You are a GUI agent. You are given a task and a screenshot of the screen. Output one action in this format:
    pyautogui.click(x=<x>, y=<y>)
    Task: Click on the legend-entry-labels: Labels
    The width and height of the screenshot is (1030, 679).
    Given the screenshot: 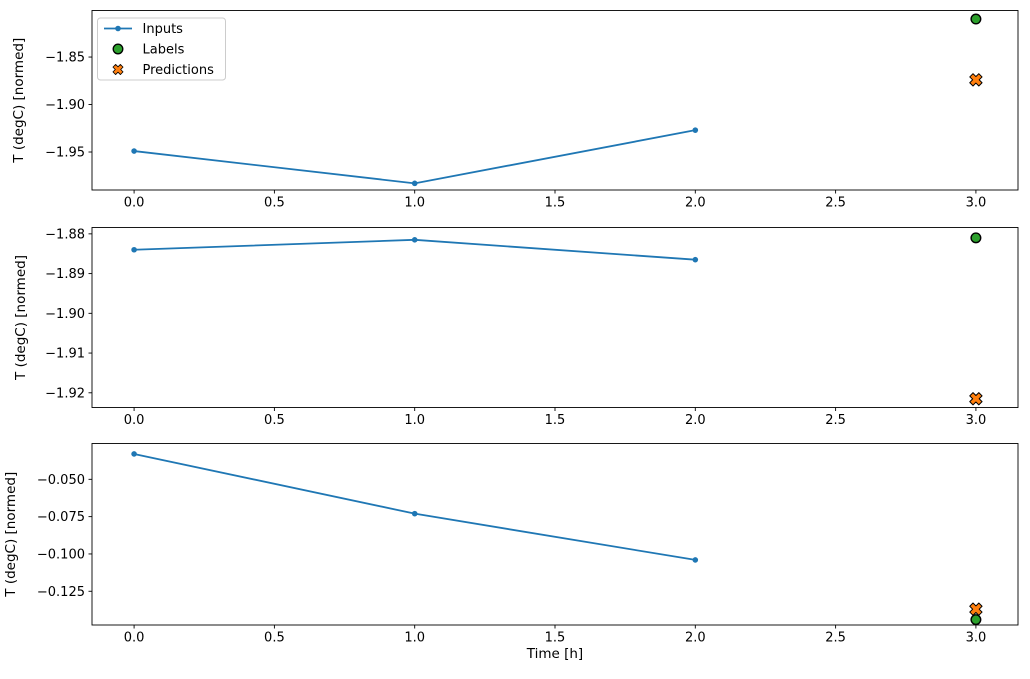 What is the action you would take?
    pyautogui.click(x=148, y=50)
    